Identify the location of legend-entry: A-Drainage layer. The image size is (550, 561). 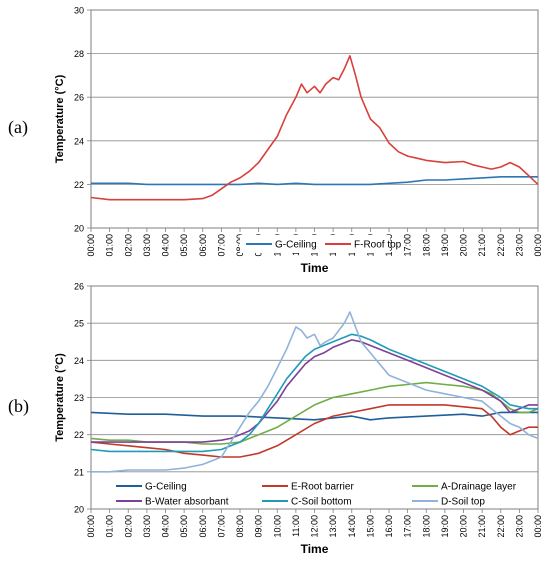
(479, 487).